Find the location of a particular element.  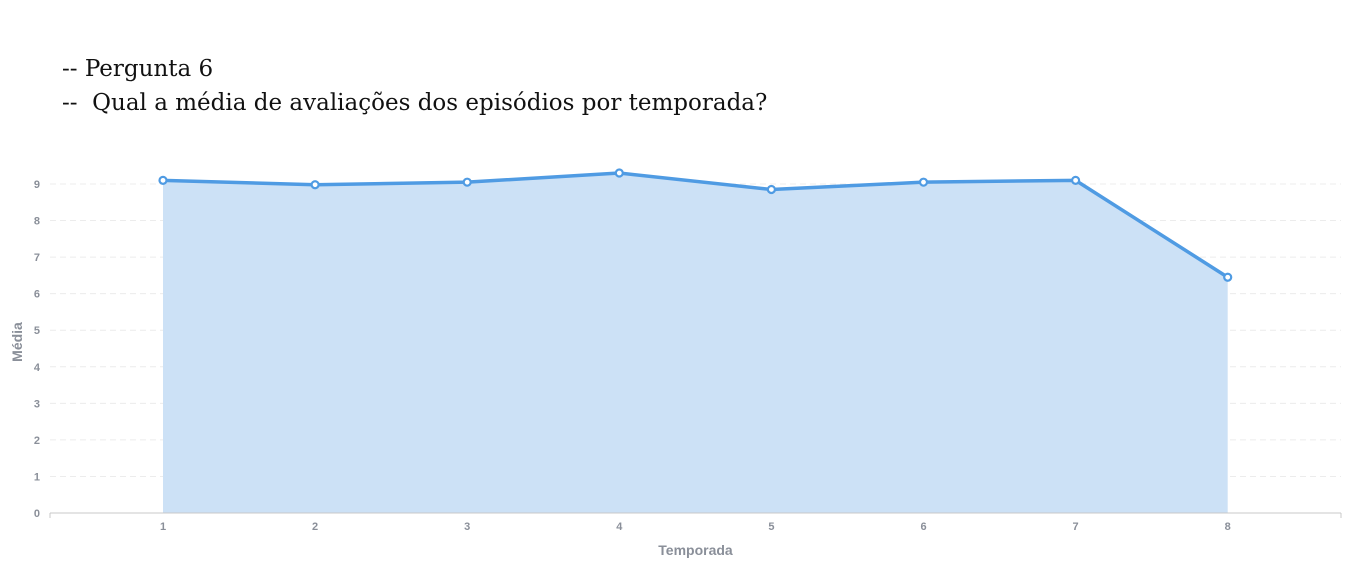

x-tick-label: 8 is located at coordinates (1228, 527).